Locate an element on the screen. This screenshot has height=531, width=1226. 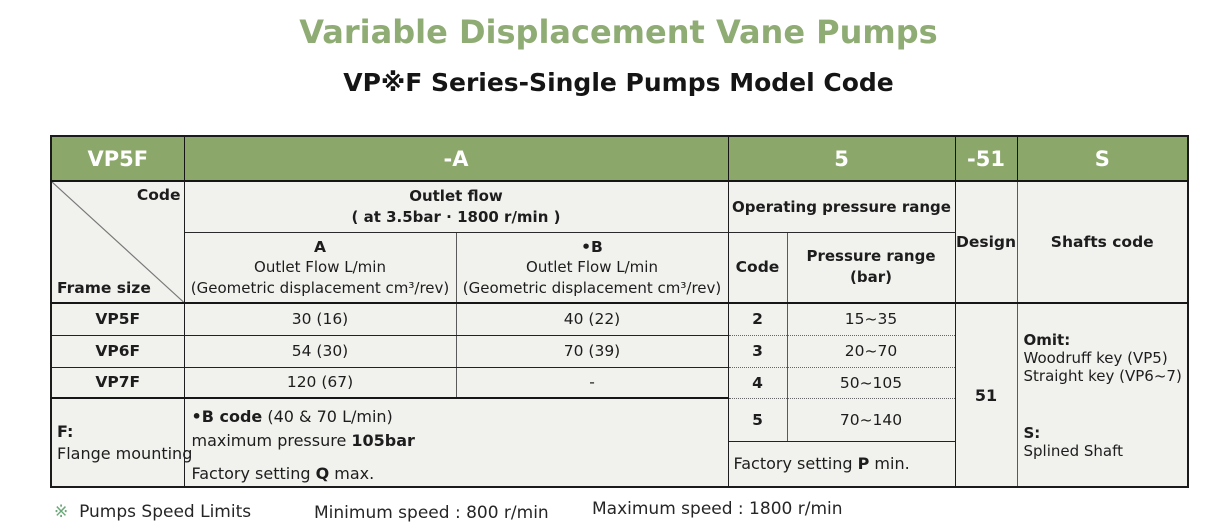
pressure-range-header-line2: (bar) is located at coordinates (871, 277).